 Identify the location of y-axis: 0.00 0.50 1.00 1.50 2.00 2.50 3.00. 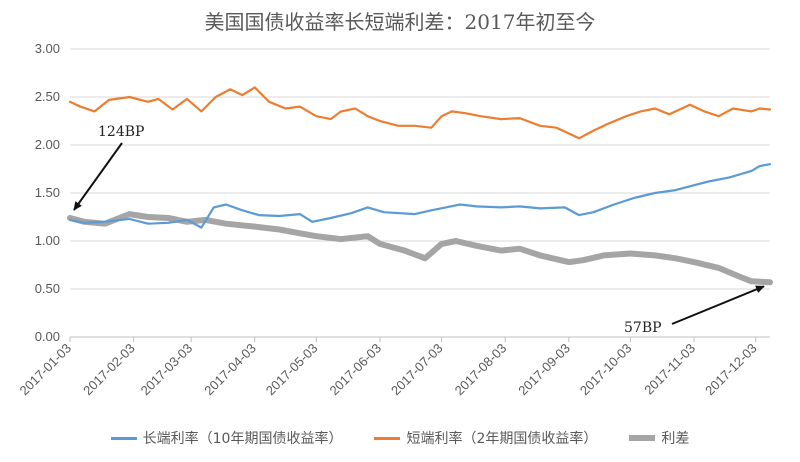
(47, 192).